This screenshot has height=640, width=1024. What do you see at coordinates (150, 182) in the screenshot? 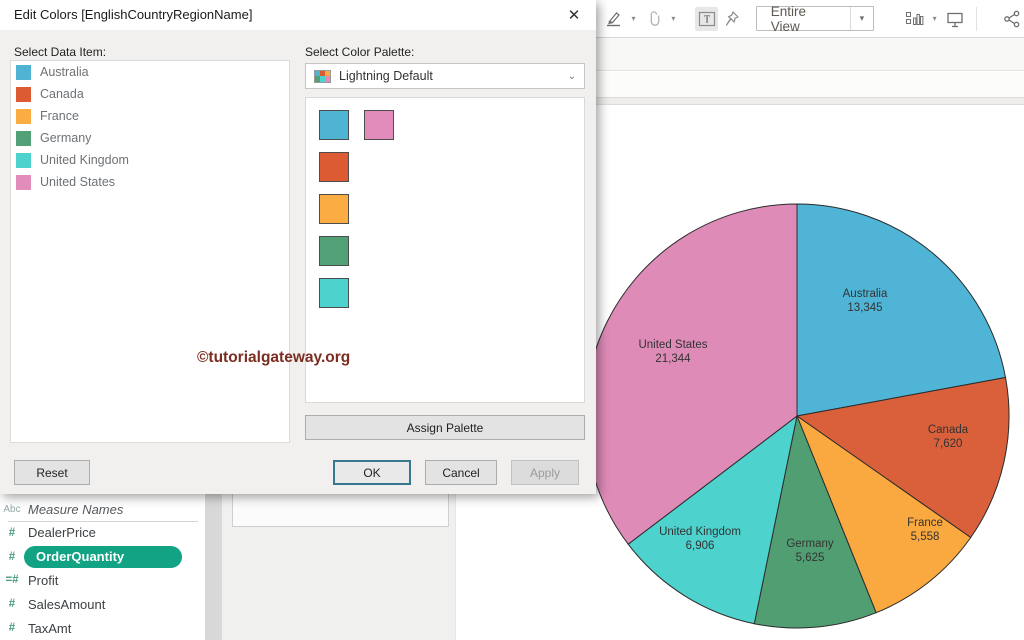
I see `data-item-row: United States` at bounding box center [150, 182].